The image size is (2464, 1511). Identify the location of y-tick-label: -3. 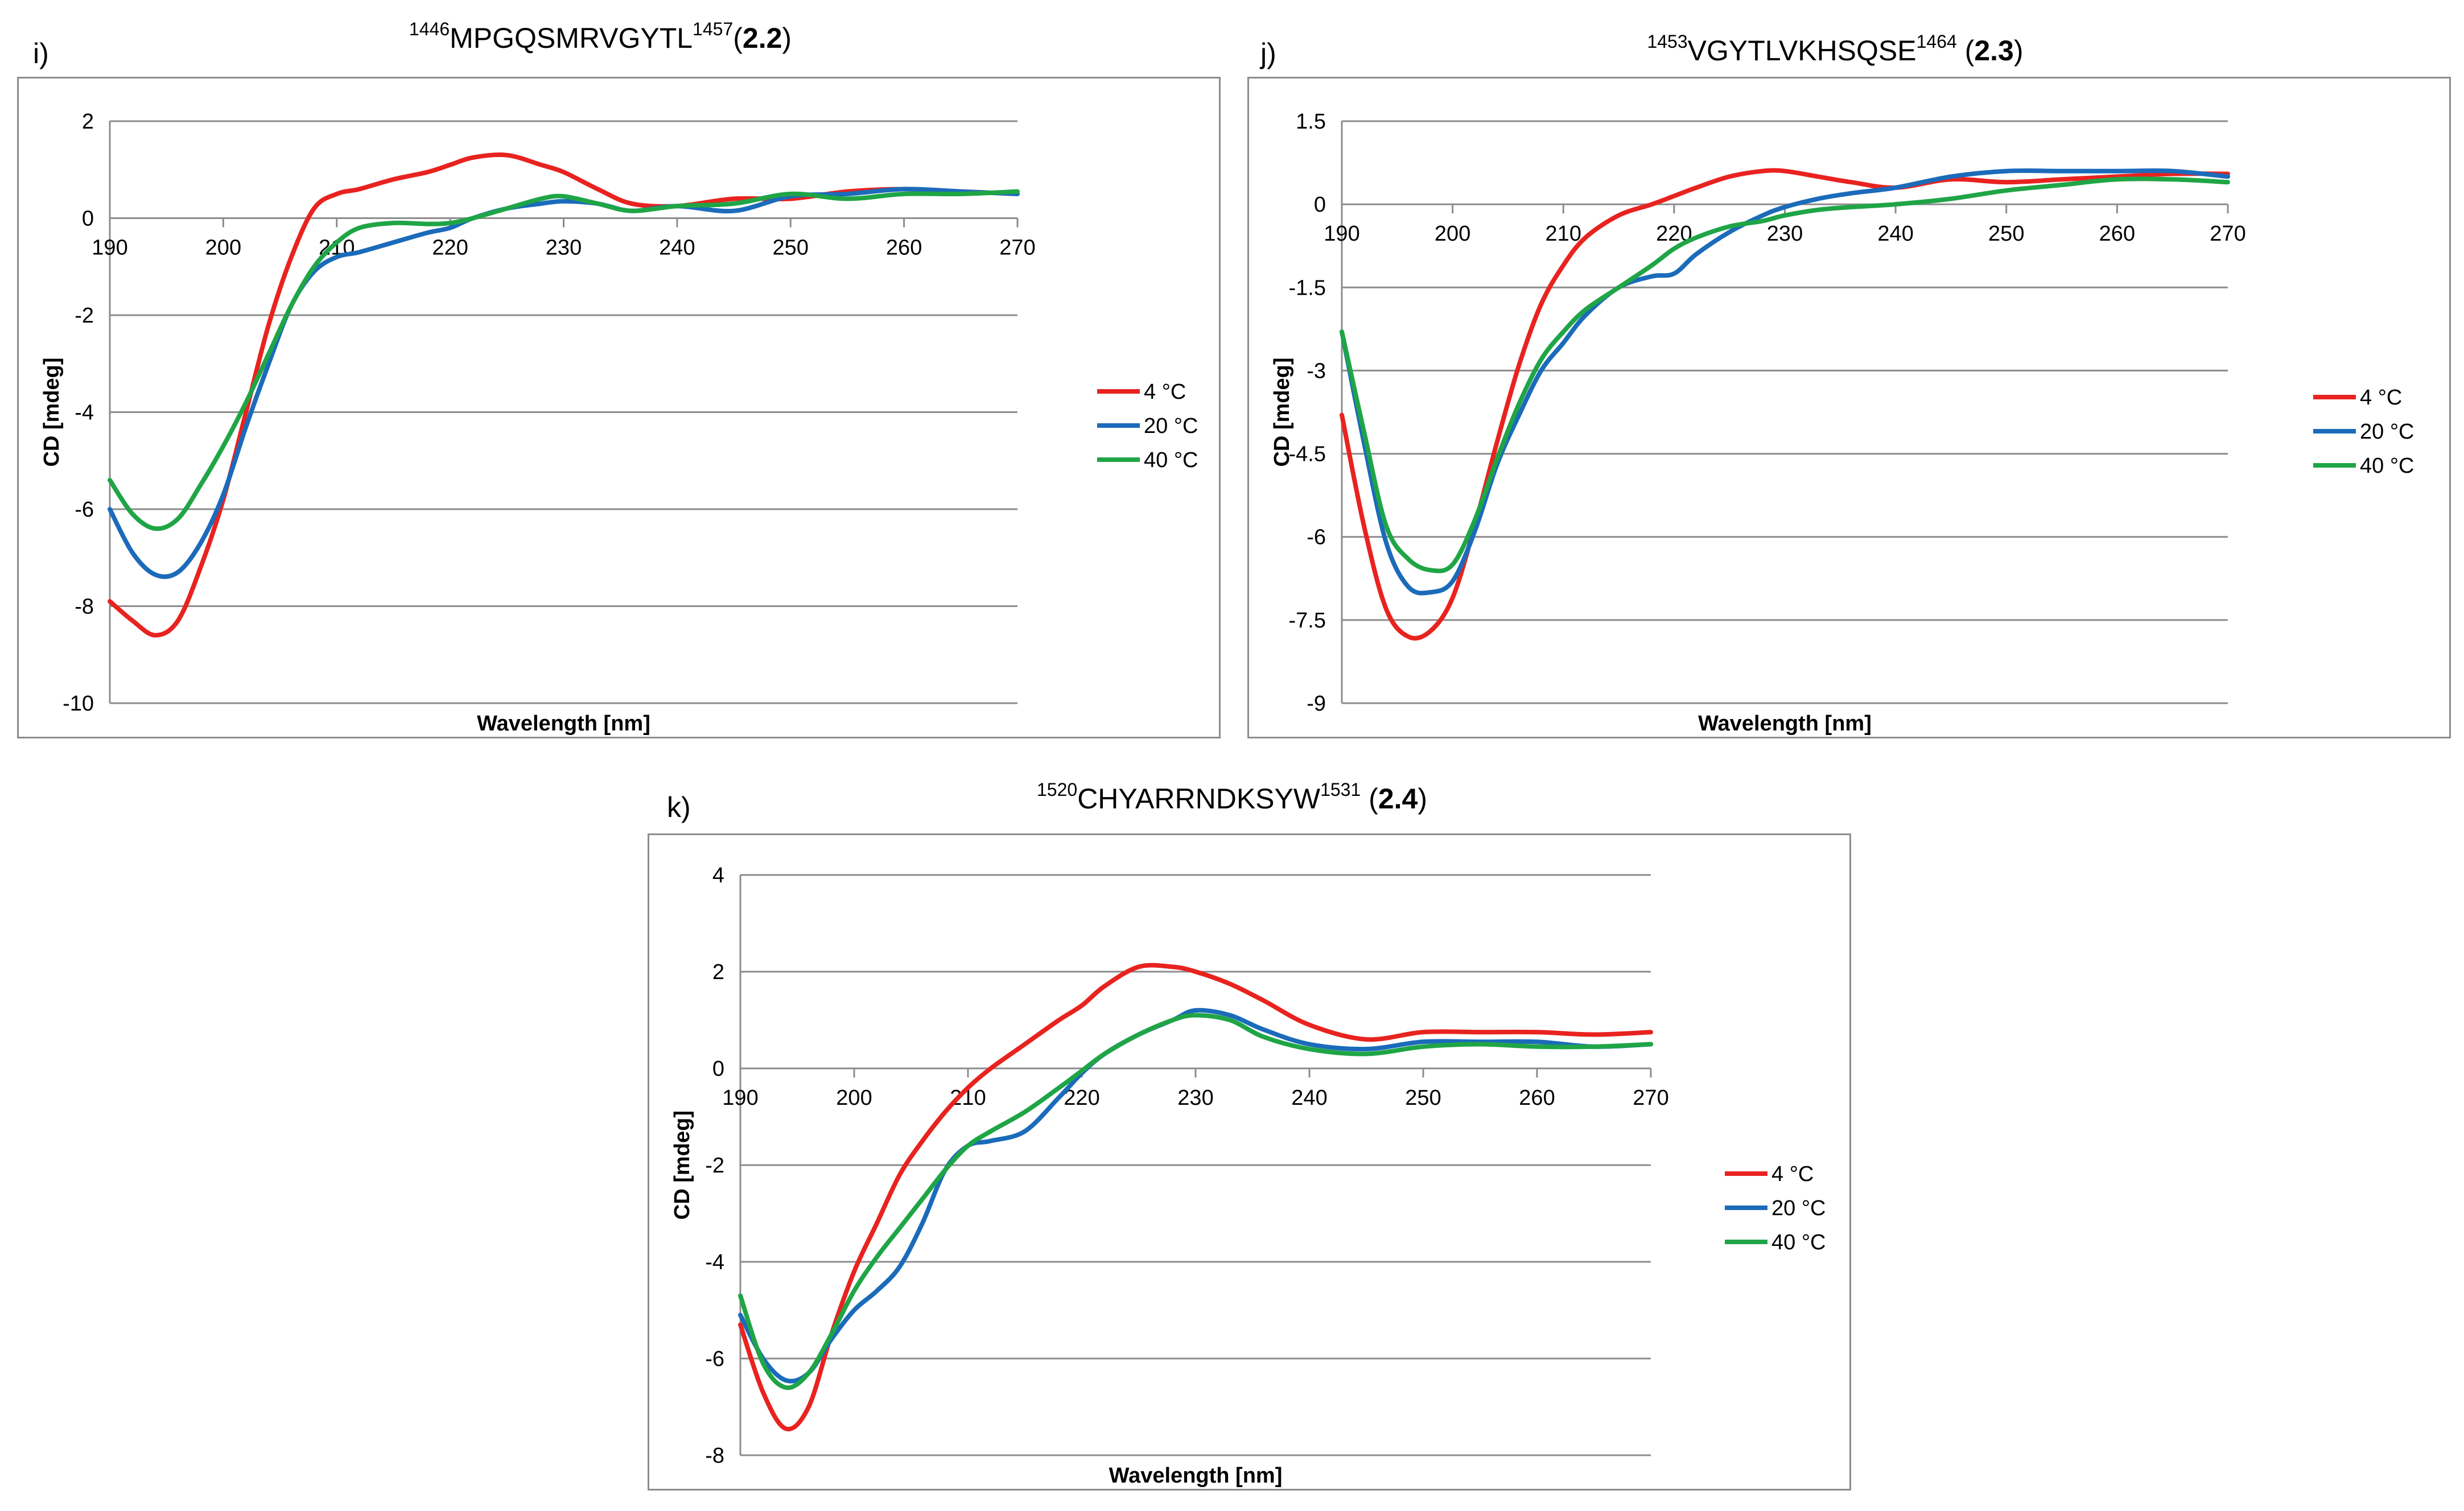
(1316, 371).